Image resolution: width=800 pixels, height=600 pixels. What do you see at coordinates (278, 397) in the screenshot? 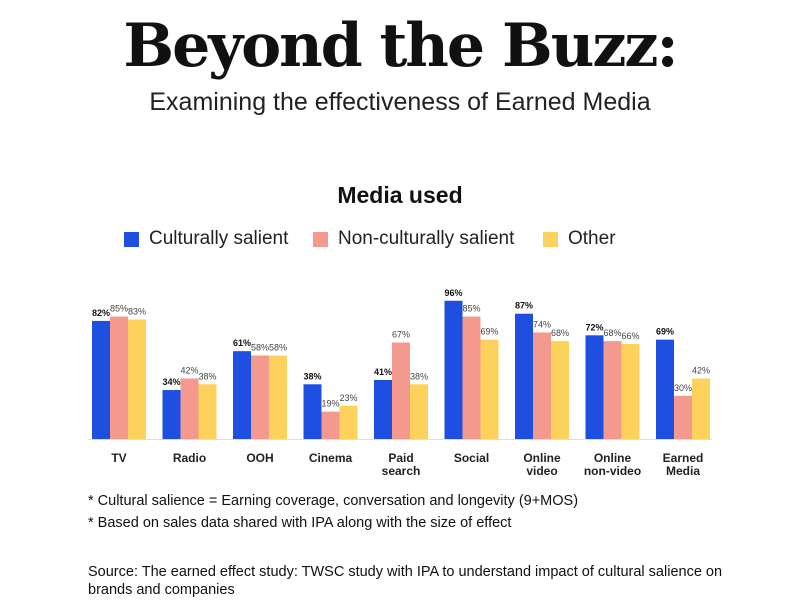
I see `bar-ooh-other` at bounding box center [278, 397].